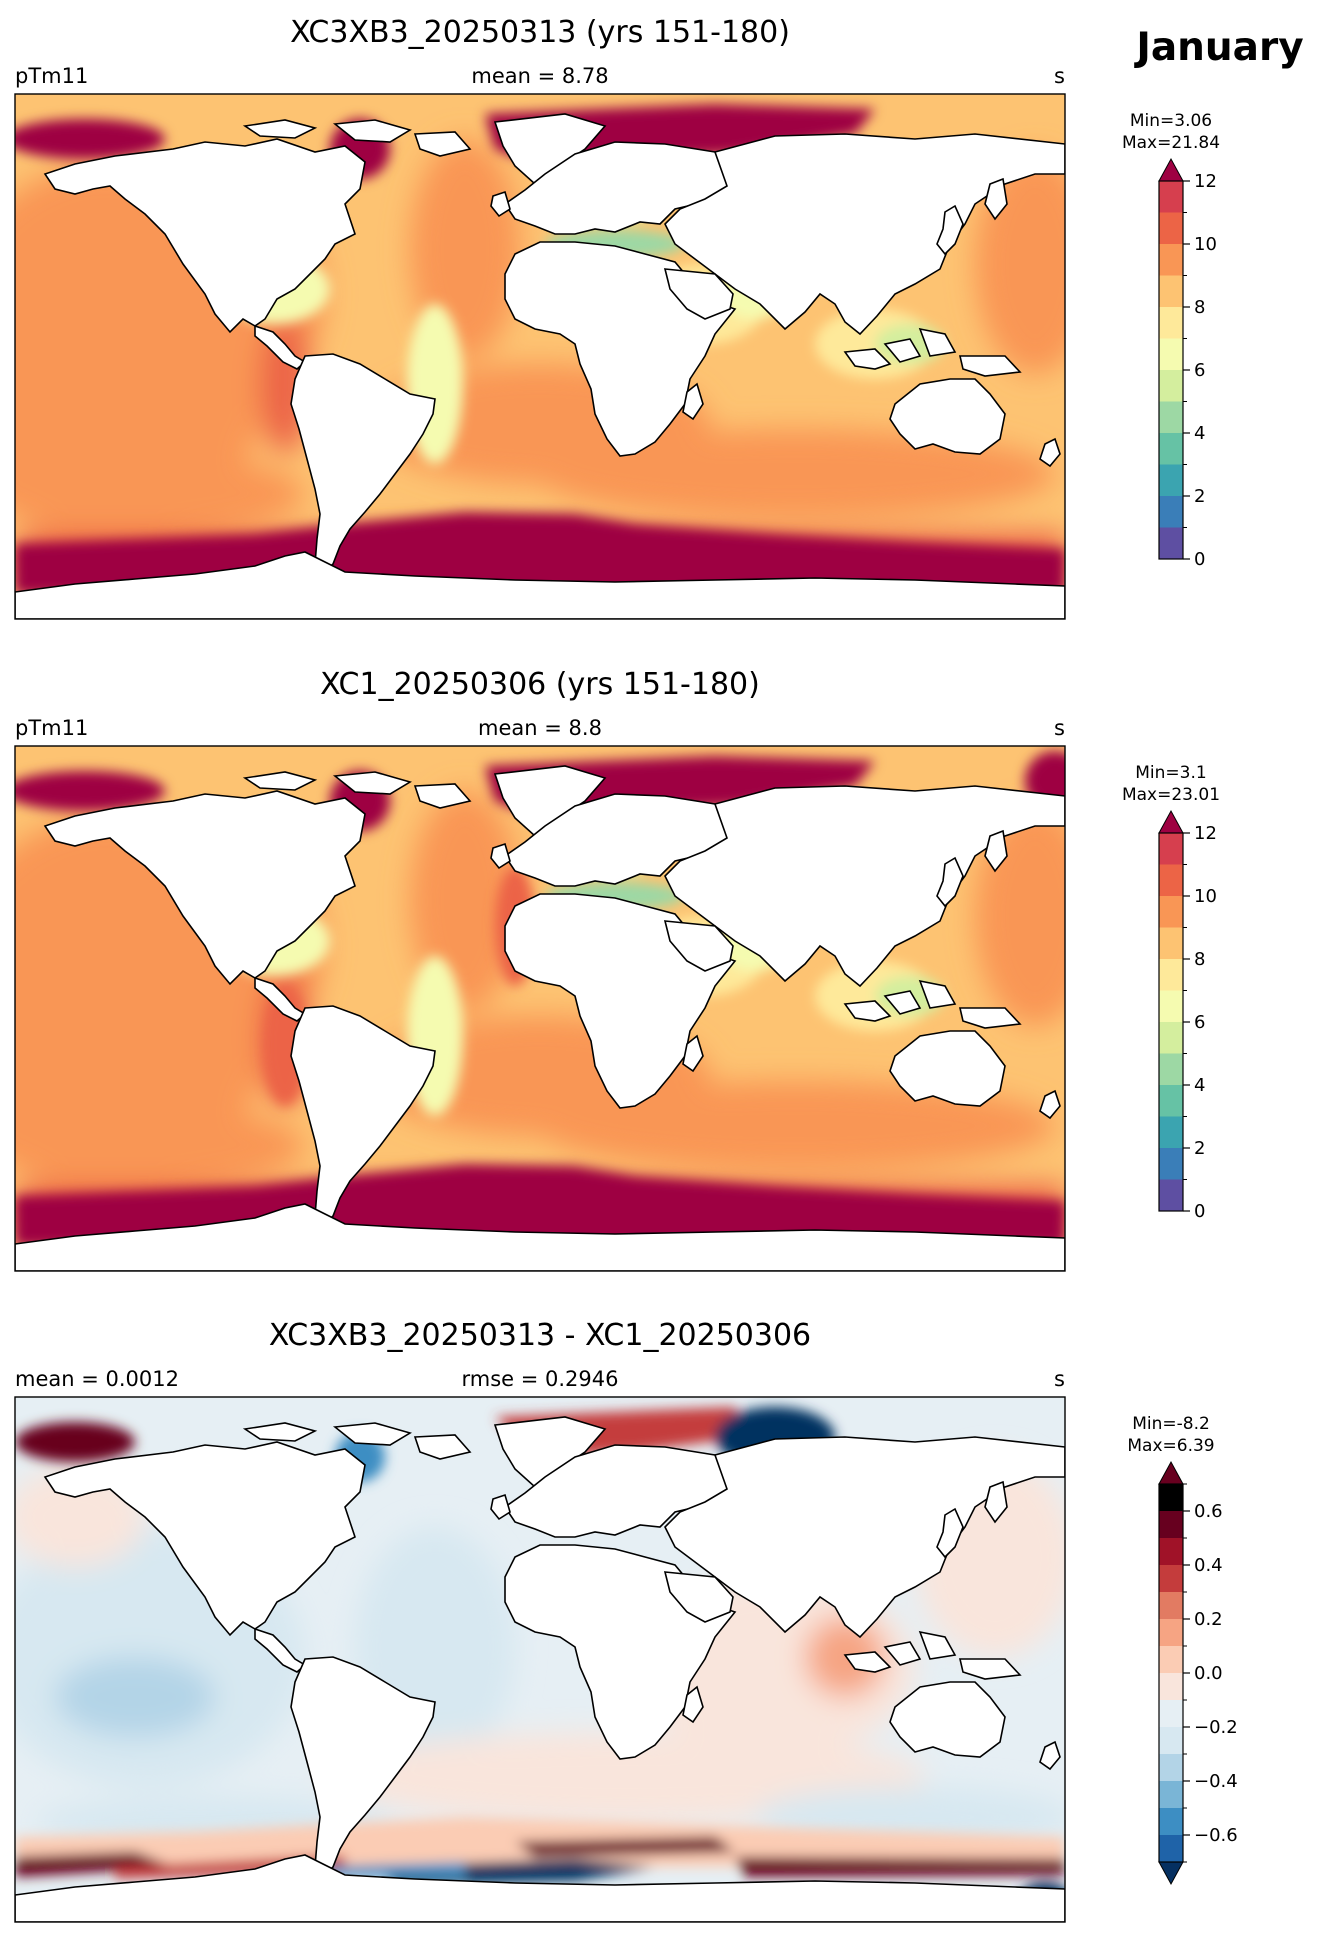 The image size is (1326, 1939). What do you see at coordinates (1171, 1873) in the screenshot?
I see `colorbar-extend-min` at bounding box center [1171, 1873].